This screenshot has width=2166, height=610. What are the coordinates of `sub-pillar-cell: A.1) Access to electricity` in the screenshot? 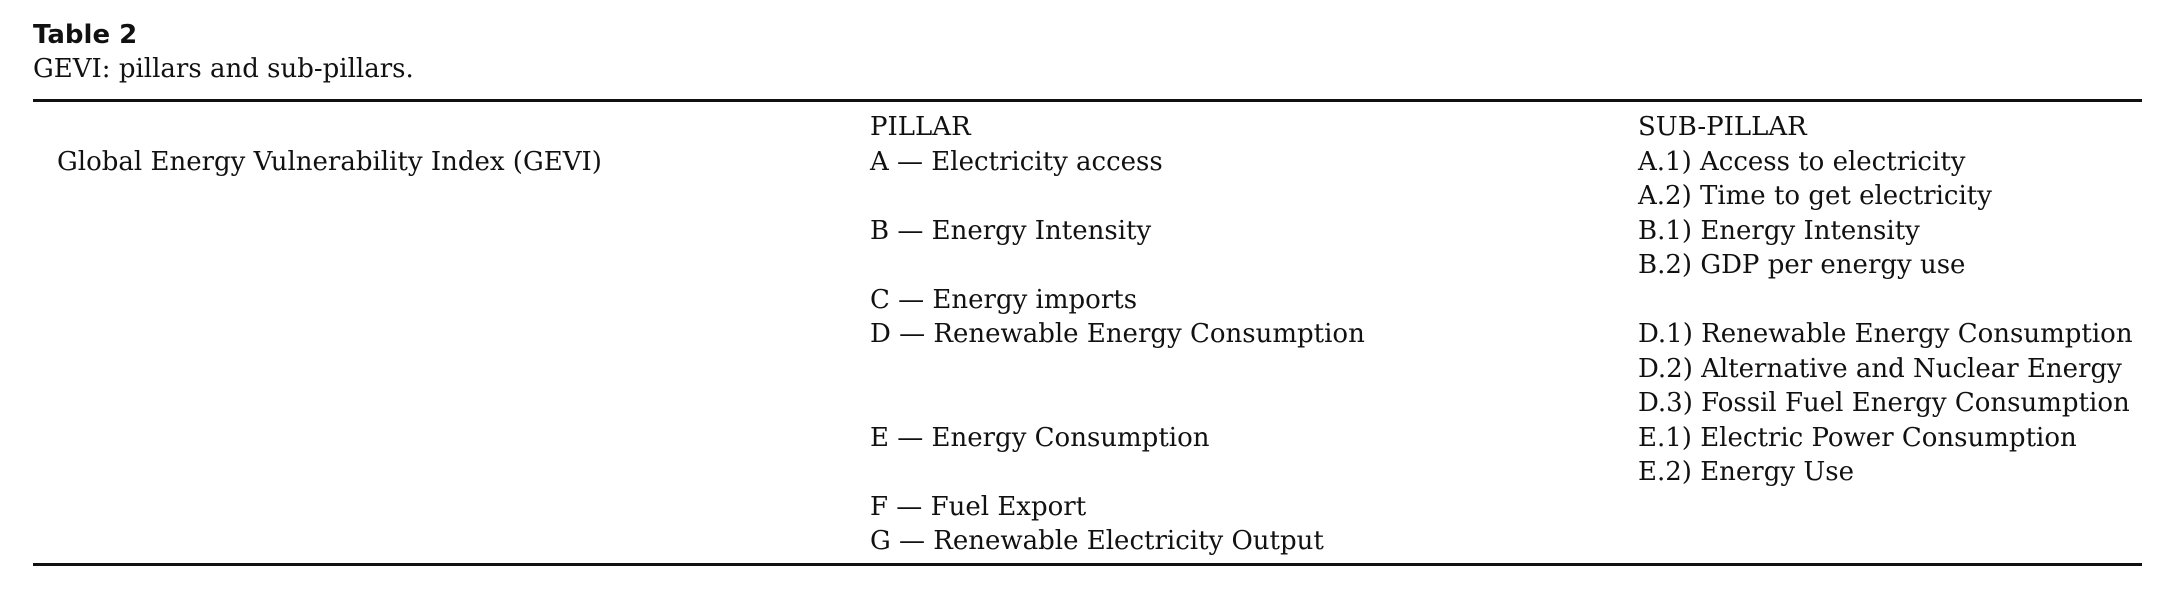 It's located at (1802, 161).